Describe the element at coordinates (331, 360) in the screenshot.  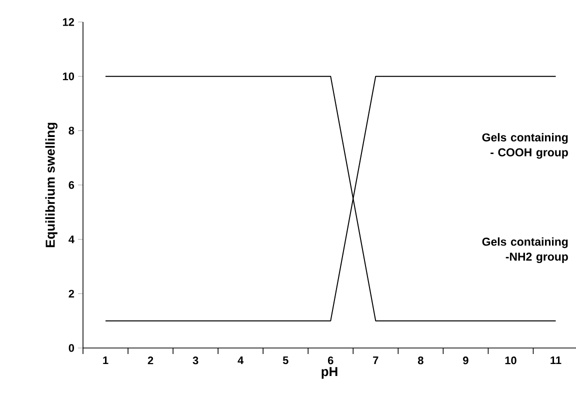
I see `x-tick-label: 6` at that location.